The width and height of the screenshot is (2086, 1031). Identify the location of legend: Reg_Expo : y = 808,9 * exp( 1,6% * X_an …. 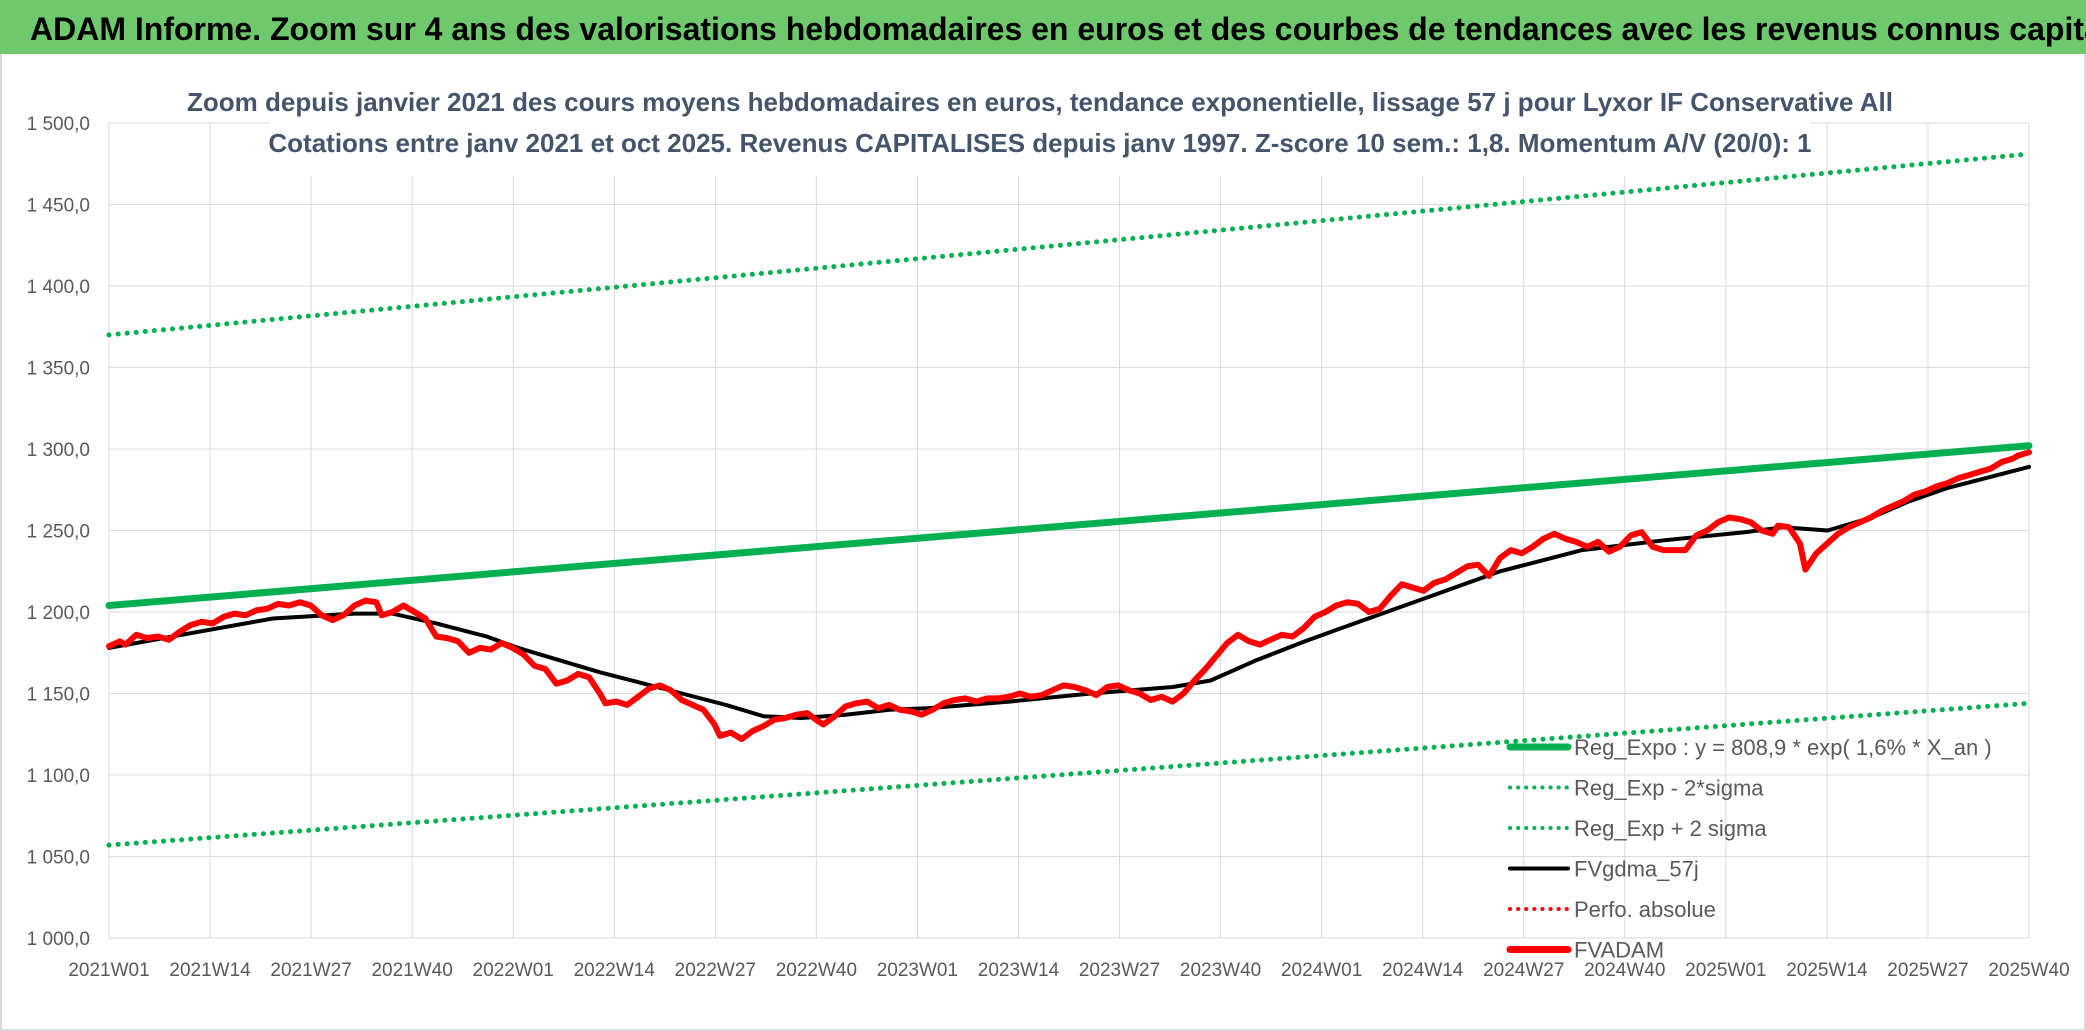
(1749, 849).